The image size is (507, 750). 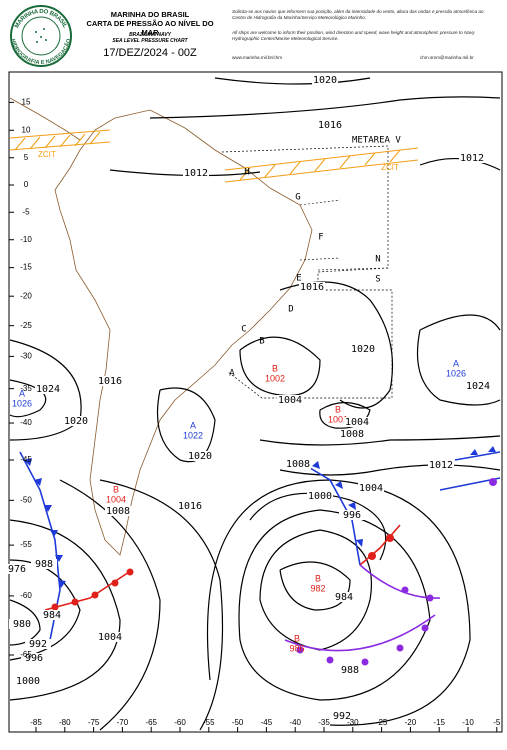 What do you see at coordinates (26, 129) in the screenshot?
I see `lat-tick-label: 10` at bounding box center [26, 129].